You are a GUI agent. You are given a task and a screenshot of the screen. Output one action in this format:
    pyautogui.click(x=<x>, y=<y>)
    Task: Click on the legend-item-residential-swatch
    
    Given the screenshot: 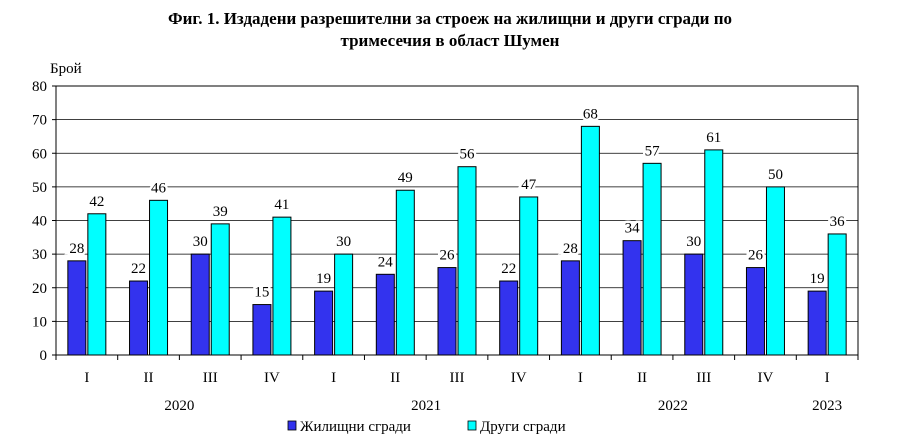 What is the action you would take?
    pyautogui.click(x=292, y=425)
    